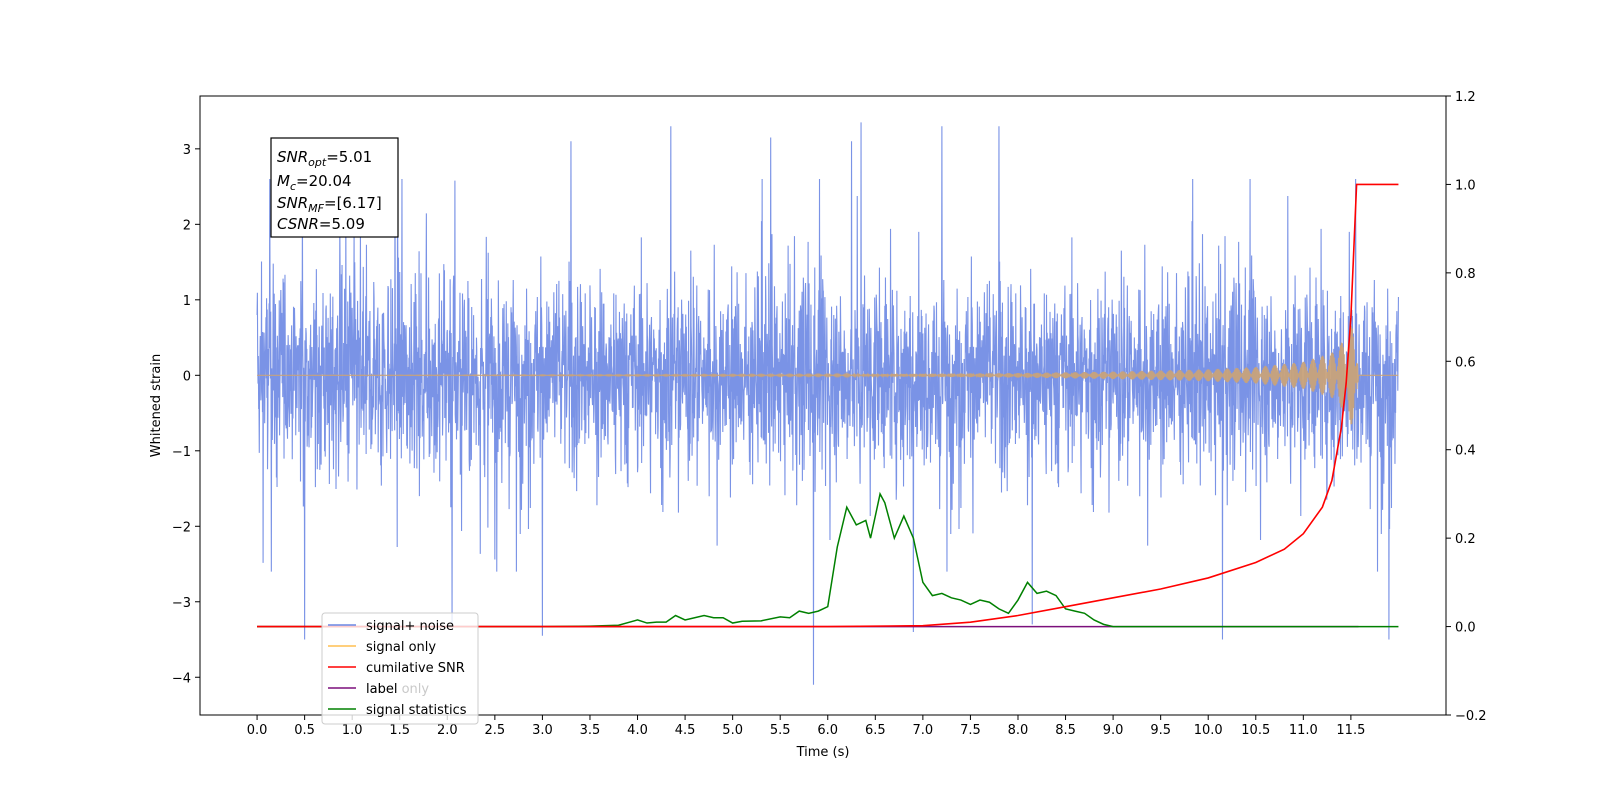 The image size is (1600, 800). What do you see at coordinates (780, 730) in the screenshot?
I see `x-tick-label: 5.5` at bounding box center [780, 730].